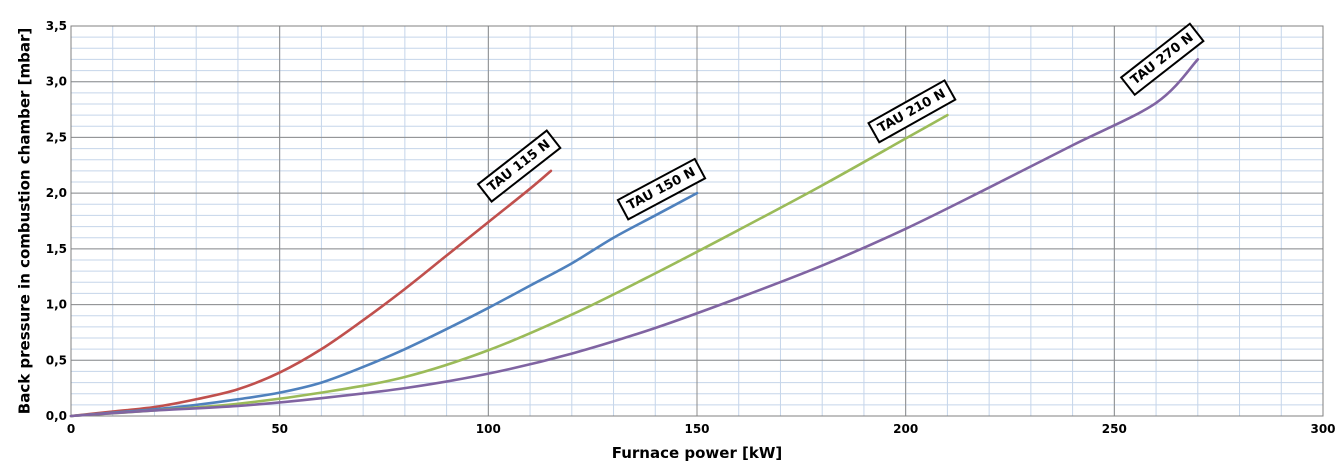 The height and width of the screenshot is (465, 1338). Describe the element at coordinates (56, 82) in the screenshot. I see `y-tick-label: 3,0` at that location.